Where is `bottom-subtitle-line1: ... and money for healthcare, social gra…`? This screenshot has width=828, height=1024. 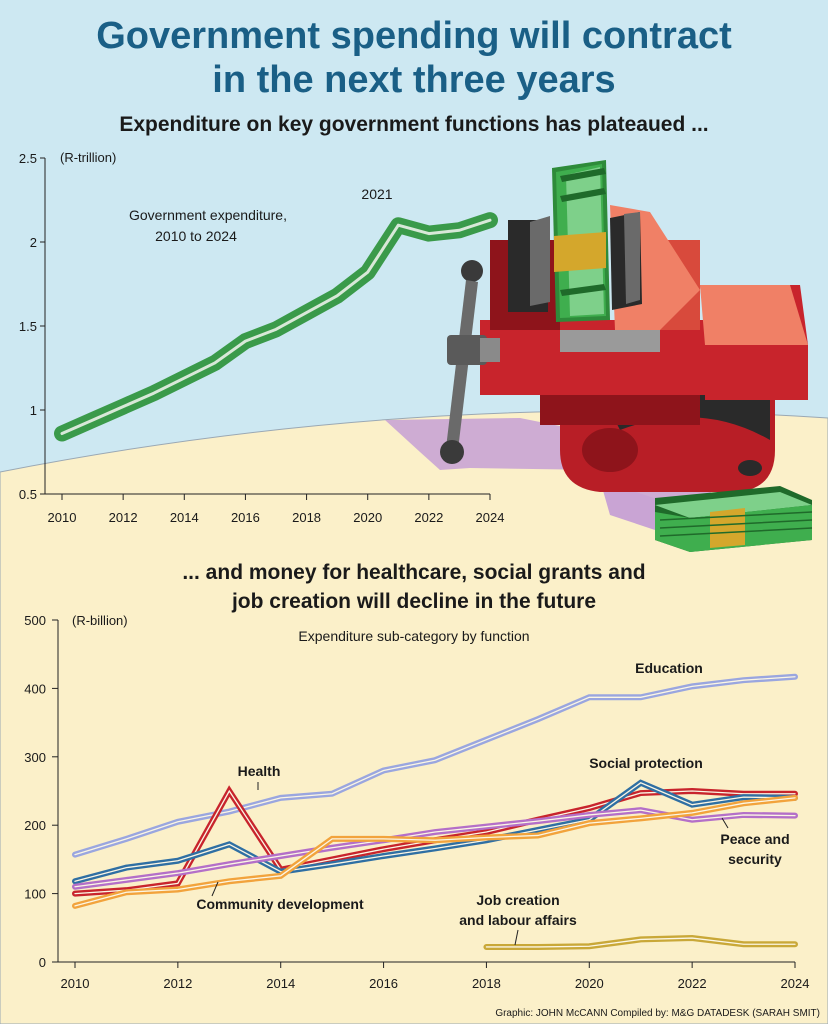
bottom-subtitle-line1: ... and money for healthcare, social gra… is located at coordinates (413, 572).